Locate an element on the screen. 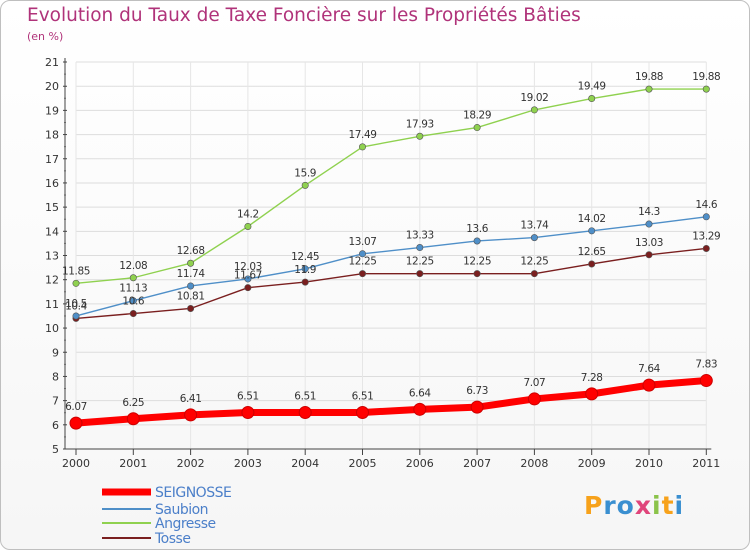  data-label: 13.03 is located at coordinates (649, 243).